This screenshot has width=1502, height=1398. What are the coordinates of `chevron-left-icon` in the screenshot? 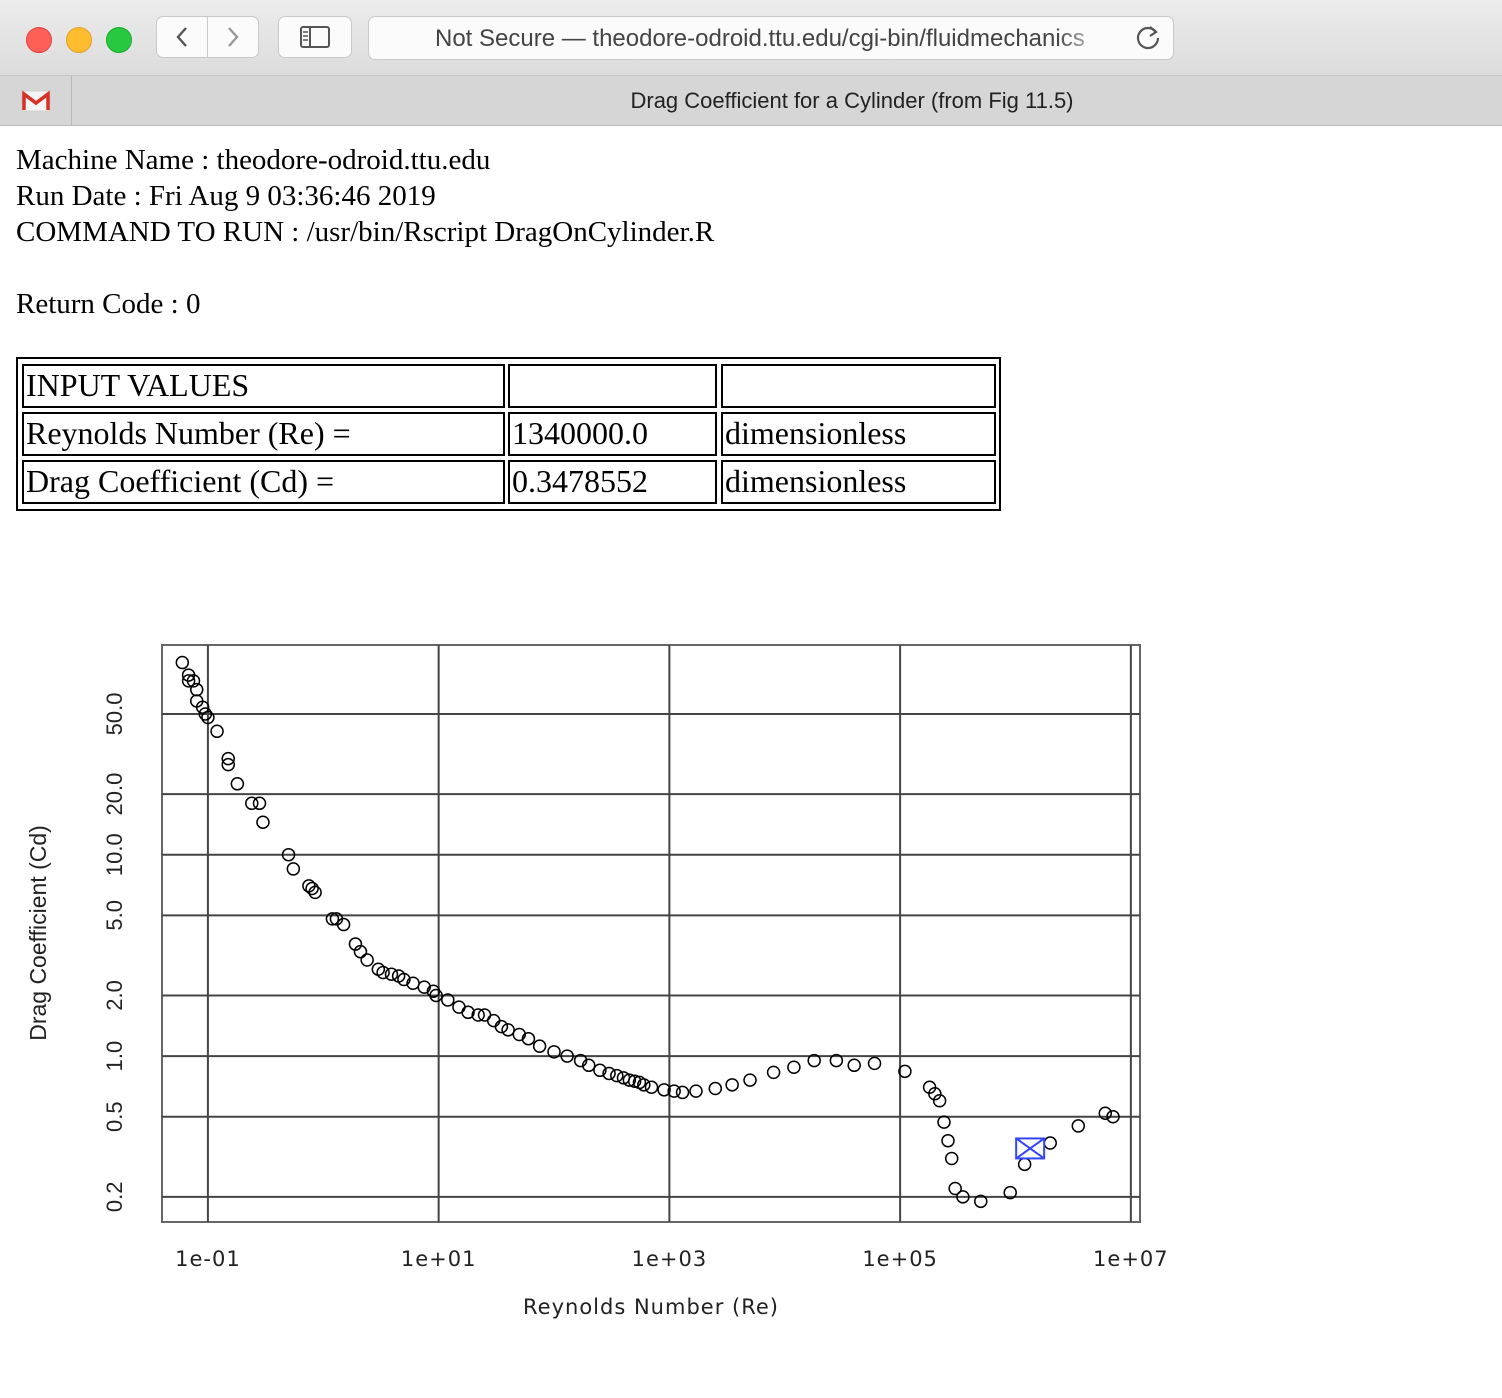 It's located at (181, 37).